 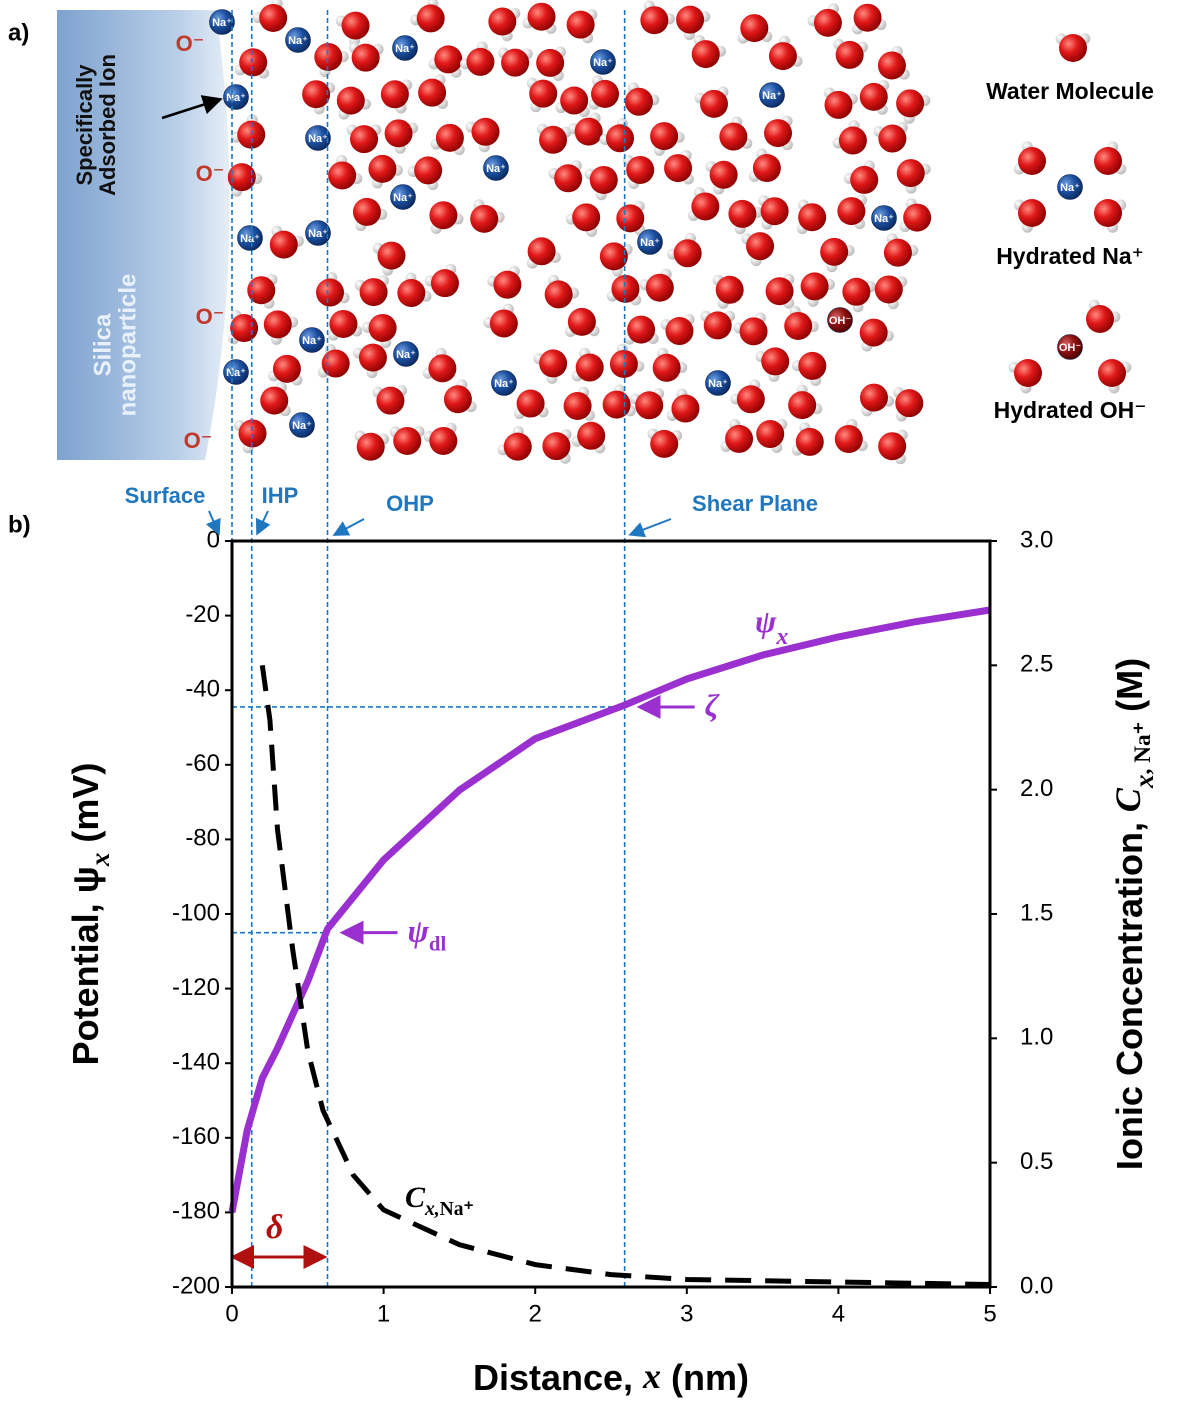 What do you see at coordinates (457, 1209) in the screenshot?
I see `series-label-part: Na⁺` at bounding box center [457, 1209].